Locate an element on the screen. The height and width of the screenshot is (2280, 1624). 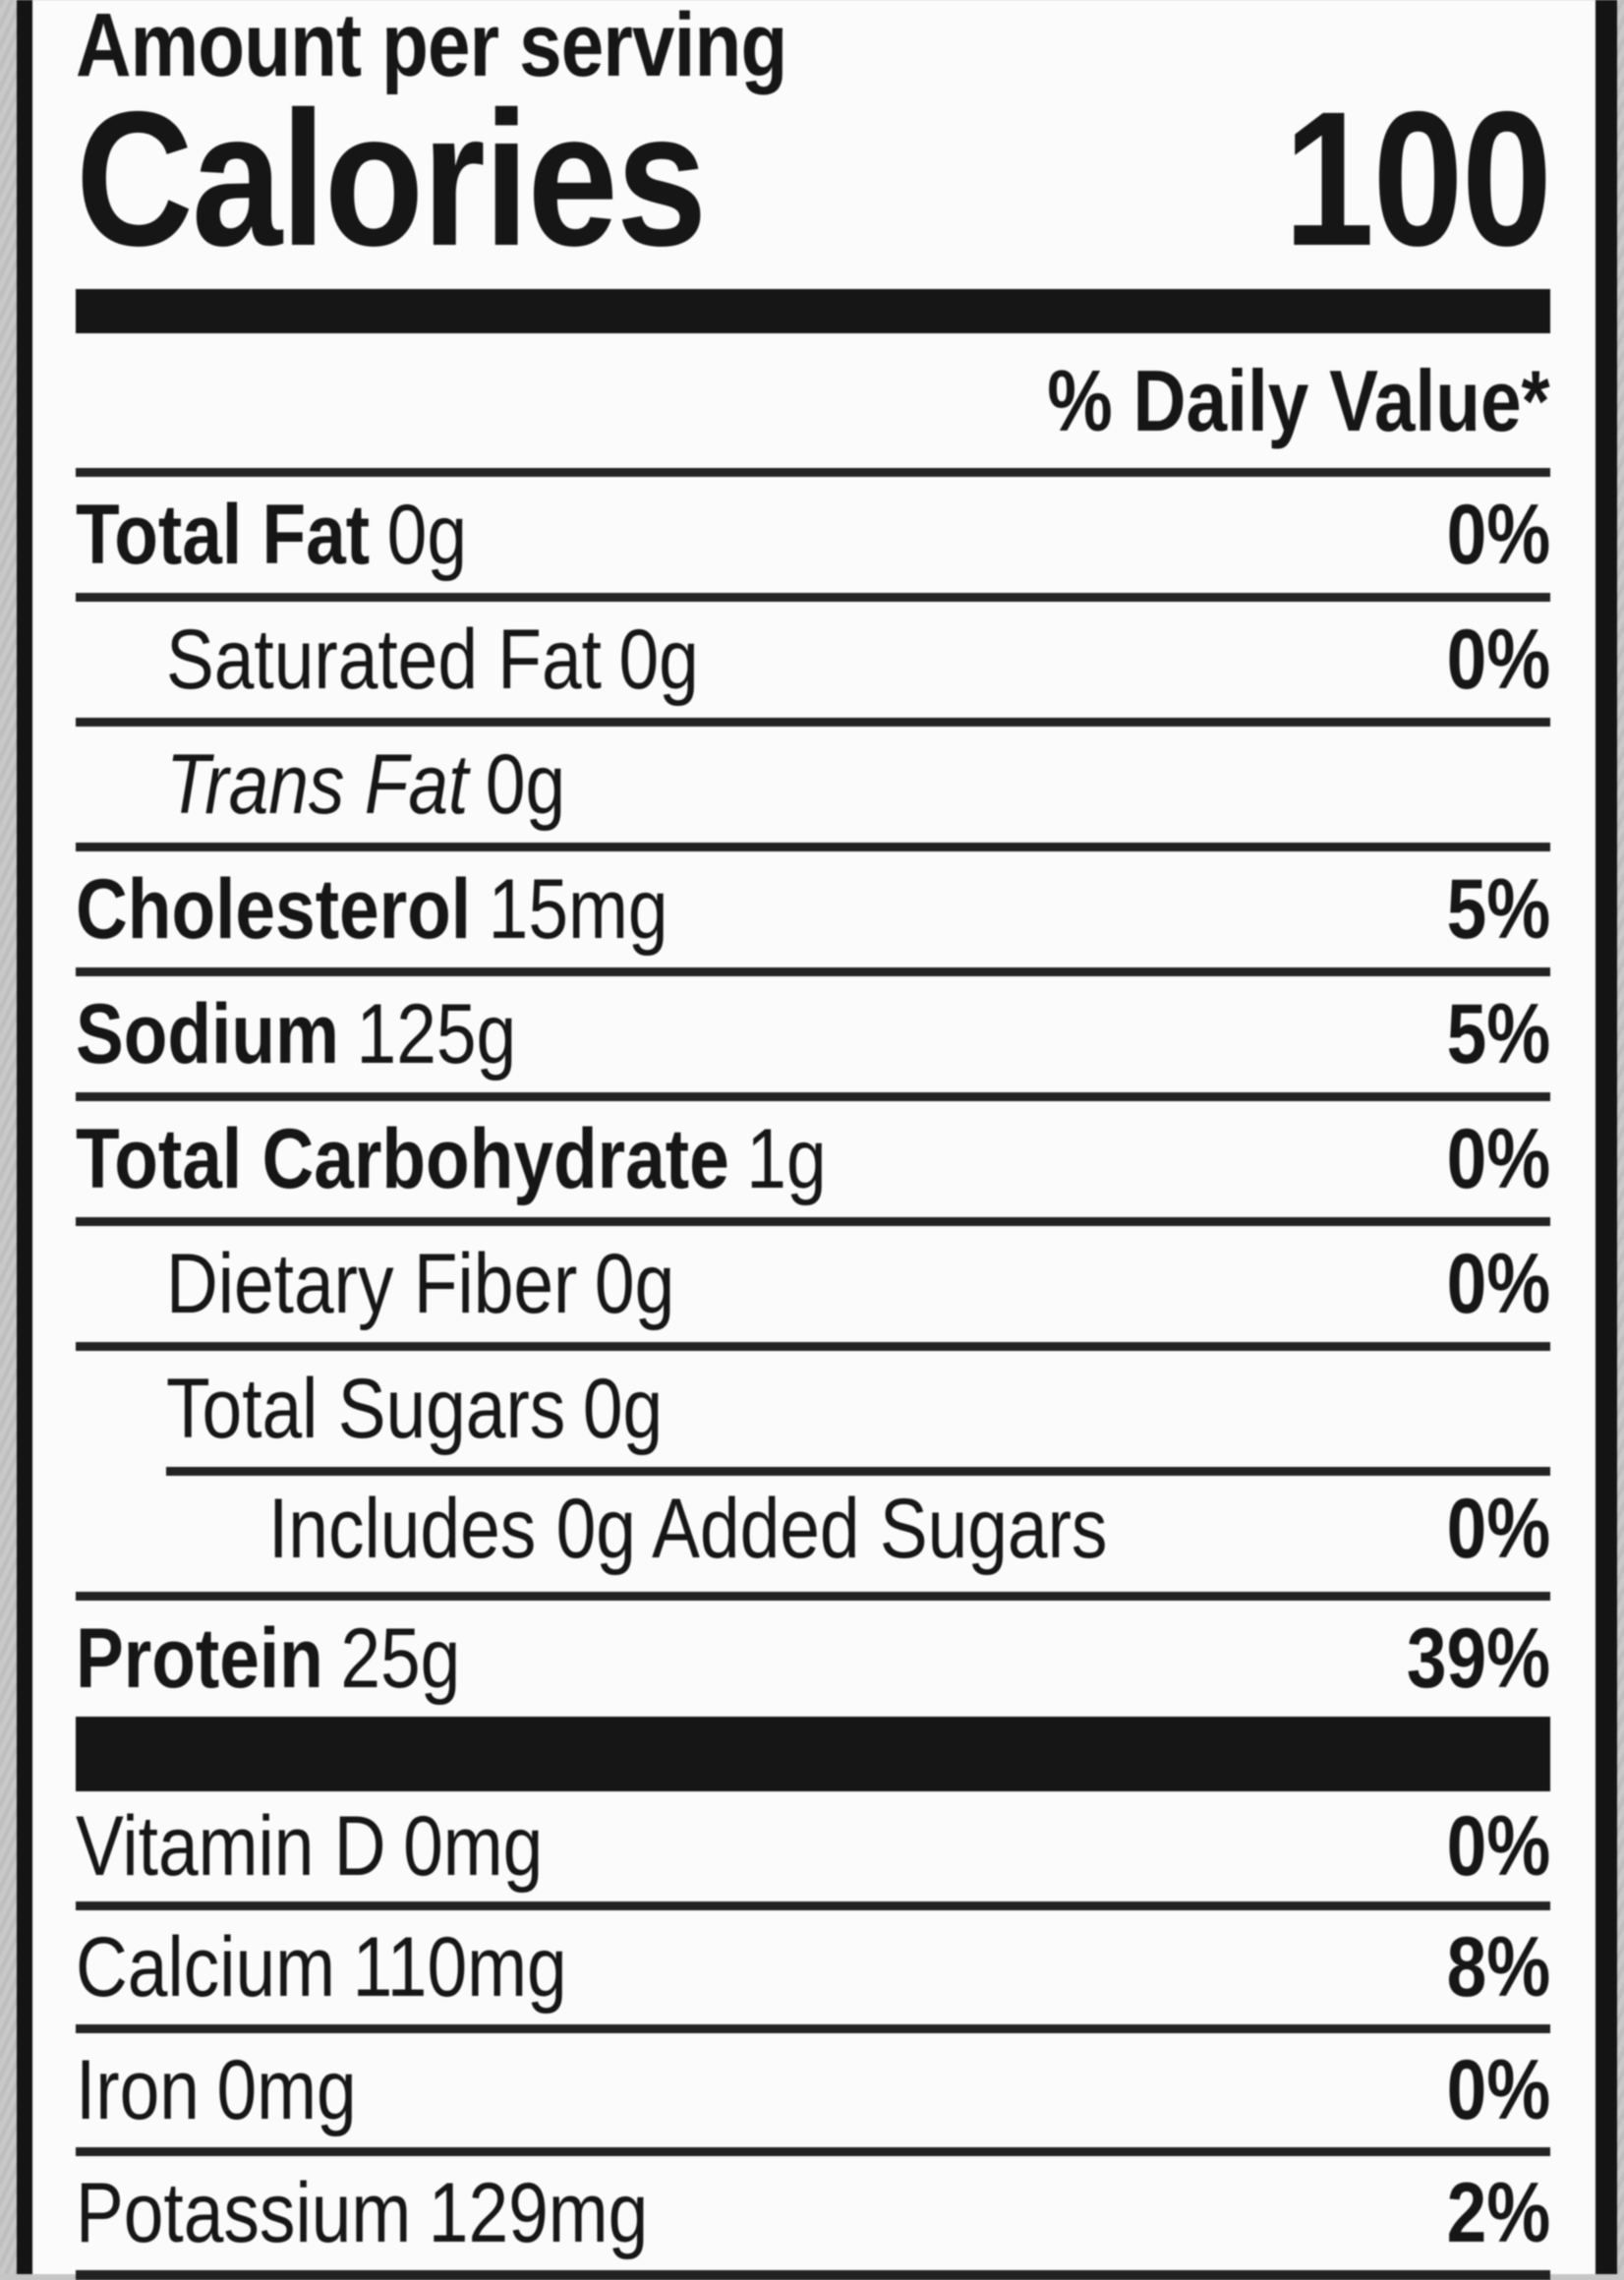
nutrient-name-cell: Potassium 129mg is located at coordinates (412, 2213).